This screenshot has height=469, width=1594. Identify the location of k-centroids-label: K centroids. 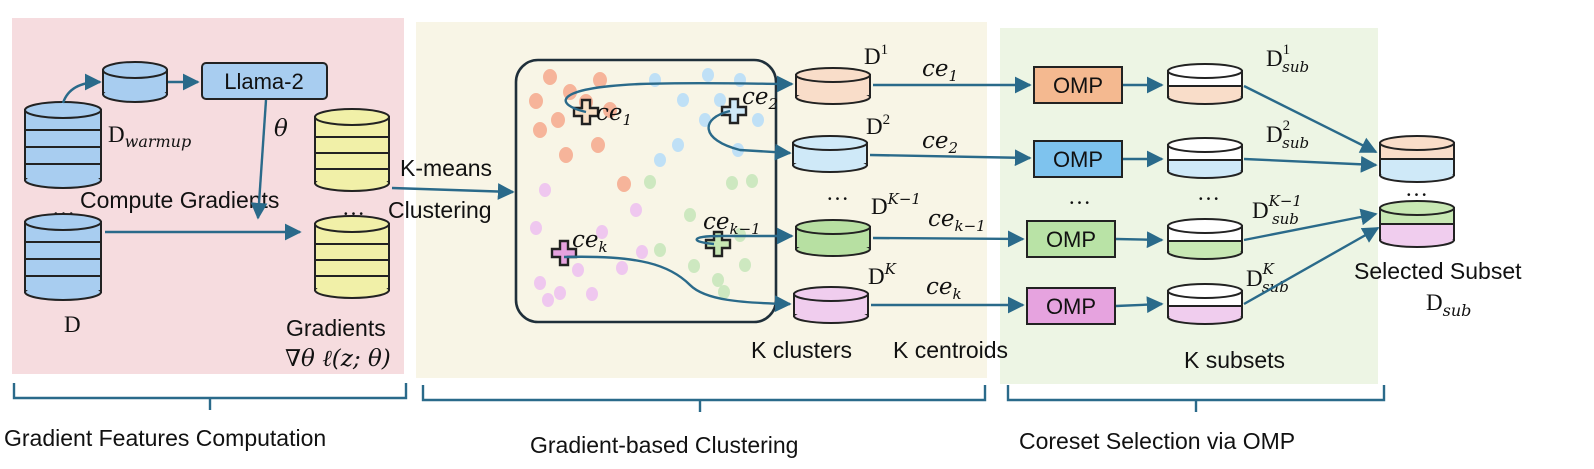
(950, 350).